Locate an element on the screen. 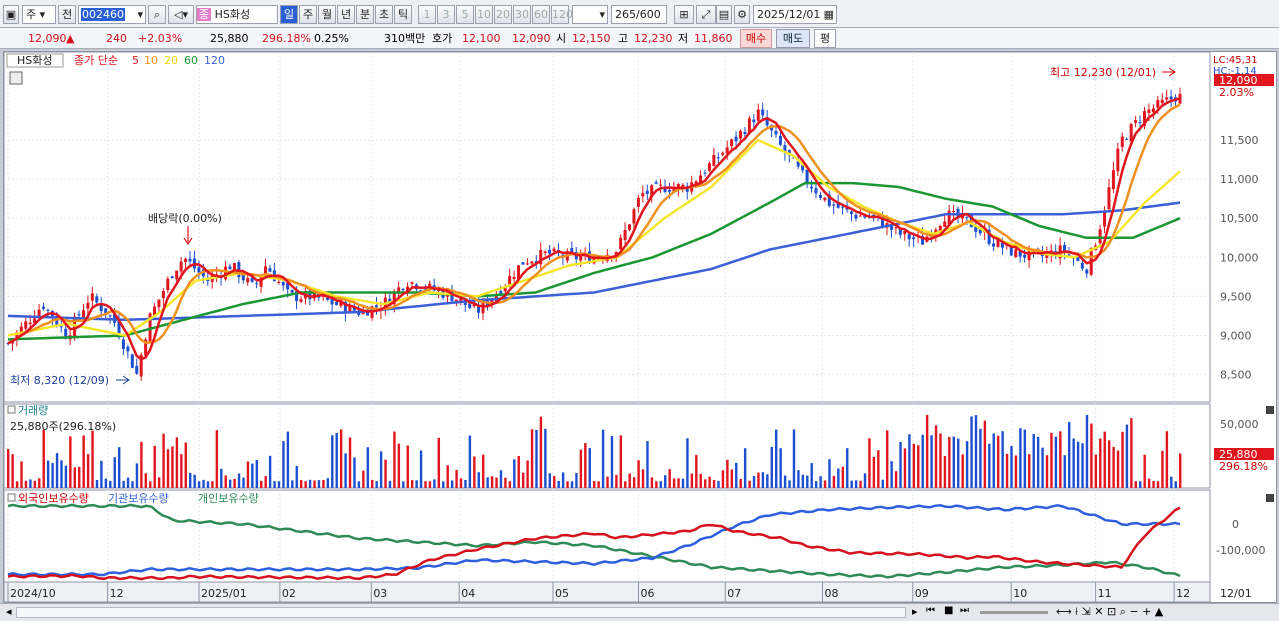 This screenshot has height=621, width=1279. first-page-icon: ⏮ is located at coordinates (930, 610).